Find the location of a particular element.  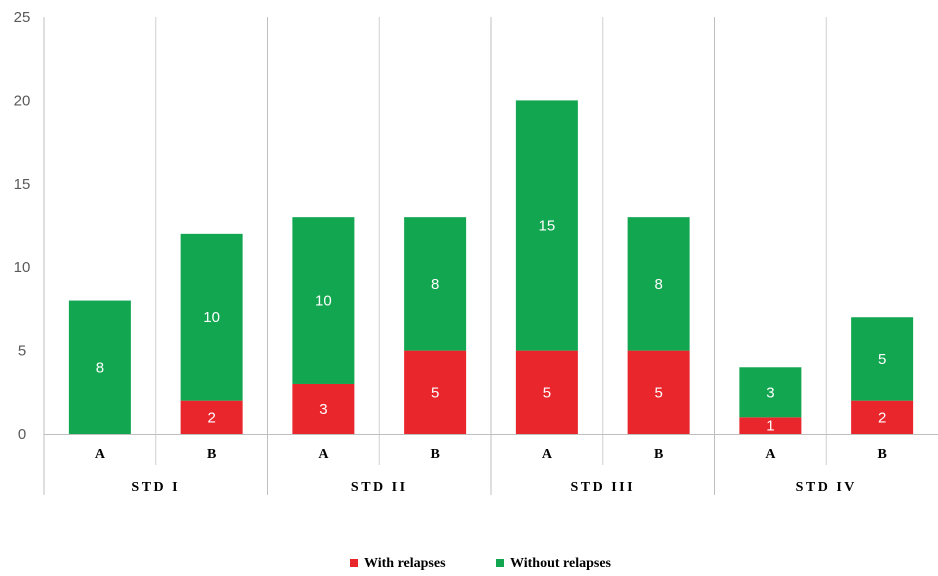

y-tick-label: 10 is located at coordinates (22, 267).